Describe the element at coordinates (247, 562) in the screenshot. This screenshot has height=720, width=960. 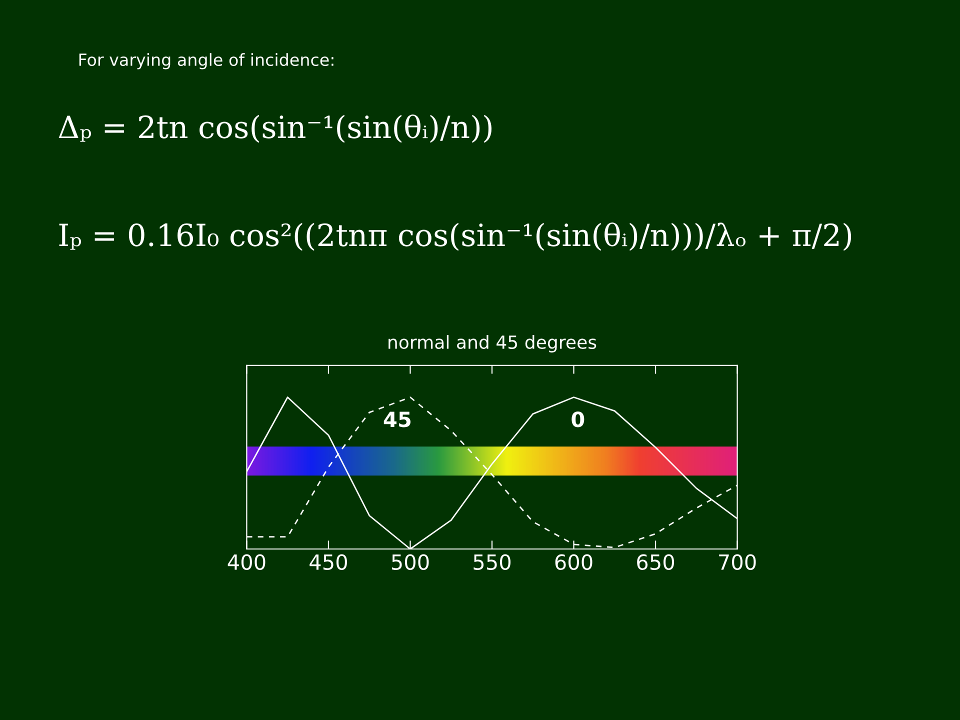
I see `x-tick-label: 400` at that location.